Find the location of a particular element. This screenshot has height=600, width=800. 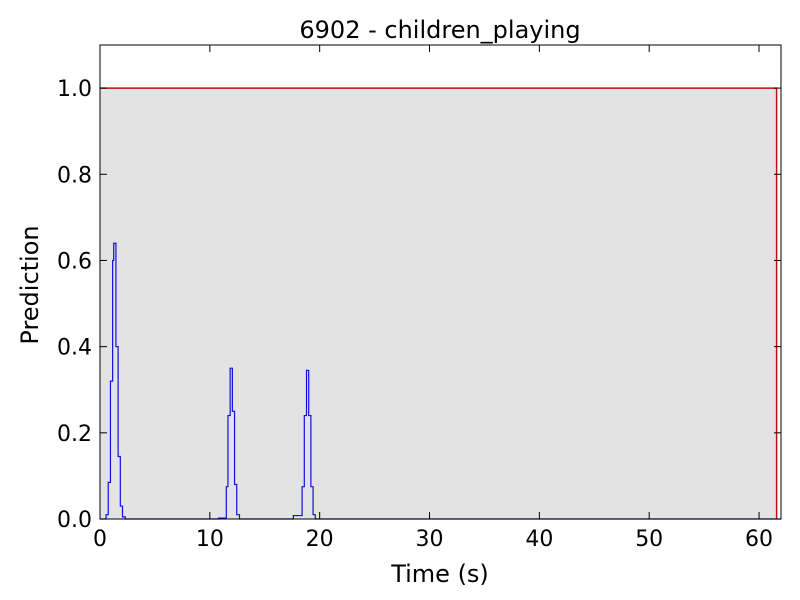

x-tick-label: 50 is located at coordinates (649, 539).